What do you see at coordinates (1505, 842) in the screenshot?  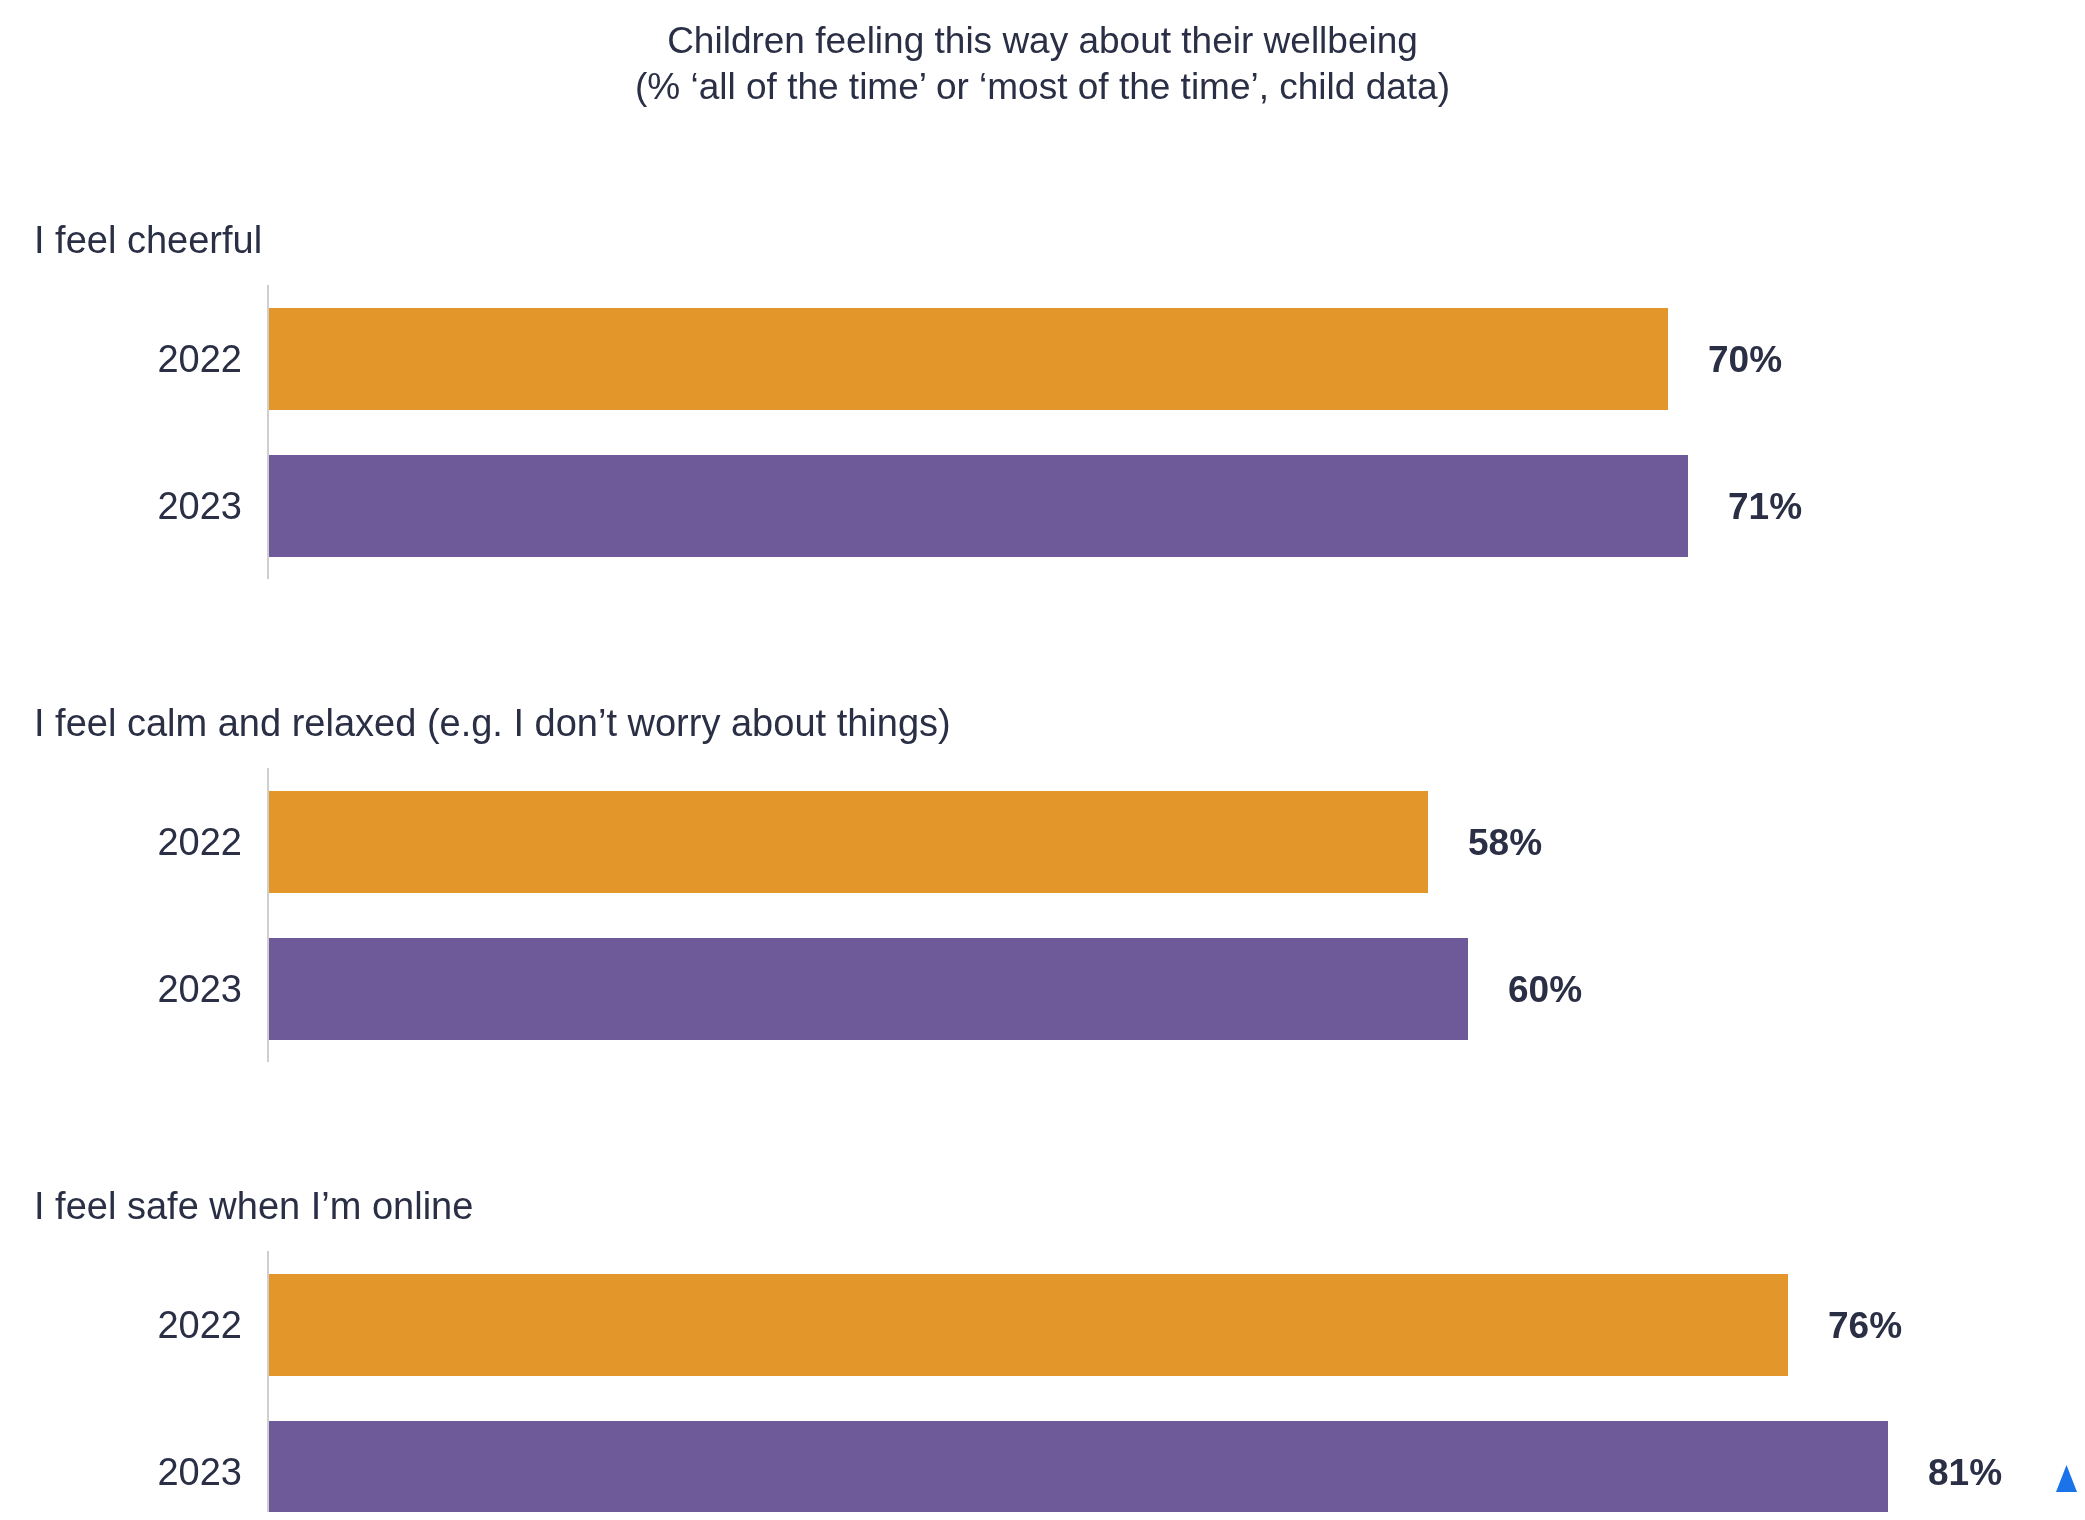 I see `data-label: 58%` at bounding box center [1505, 842].